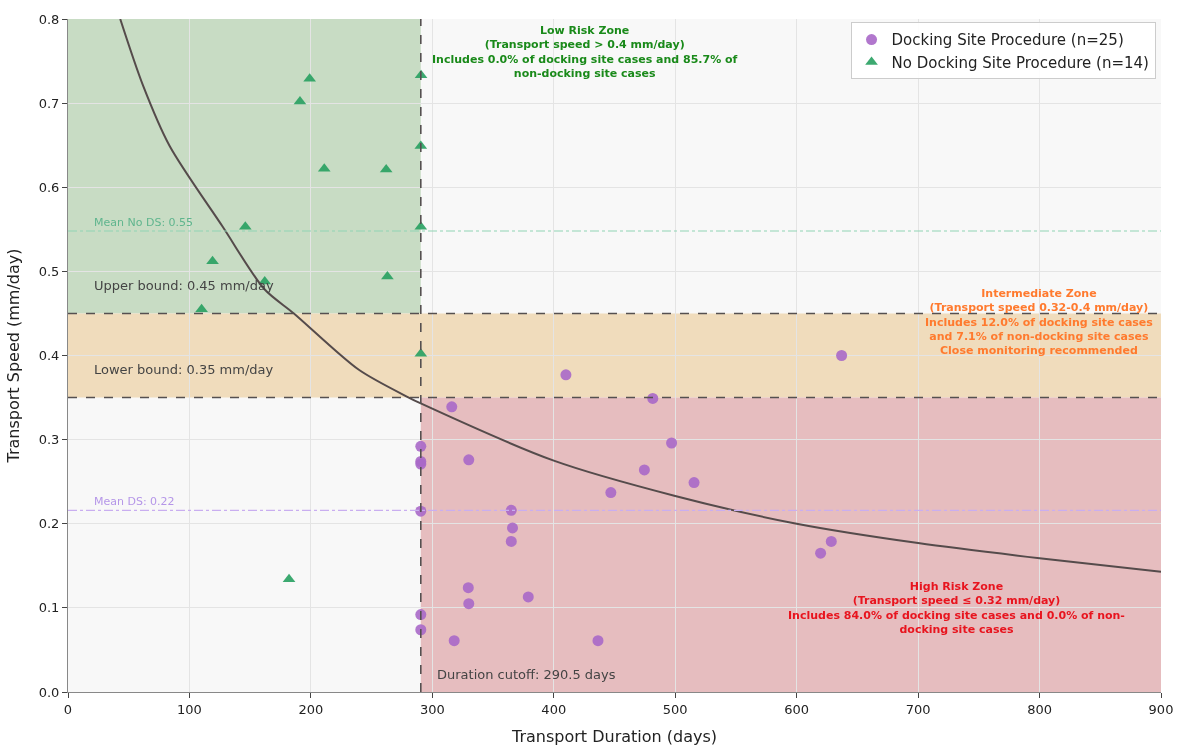  Describe the element at coordinates (311, 709) in the screenshot. I see `x-tick-label: 200` at that location.